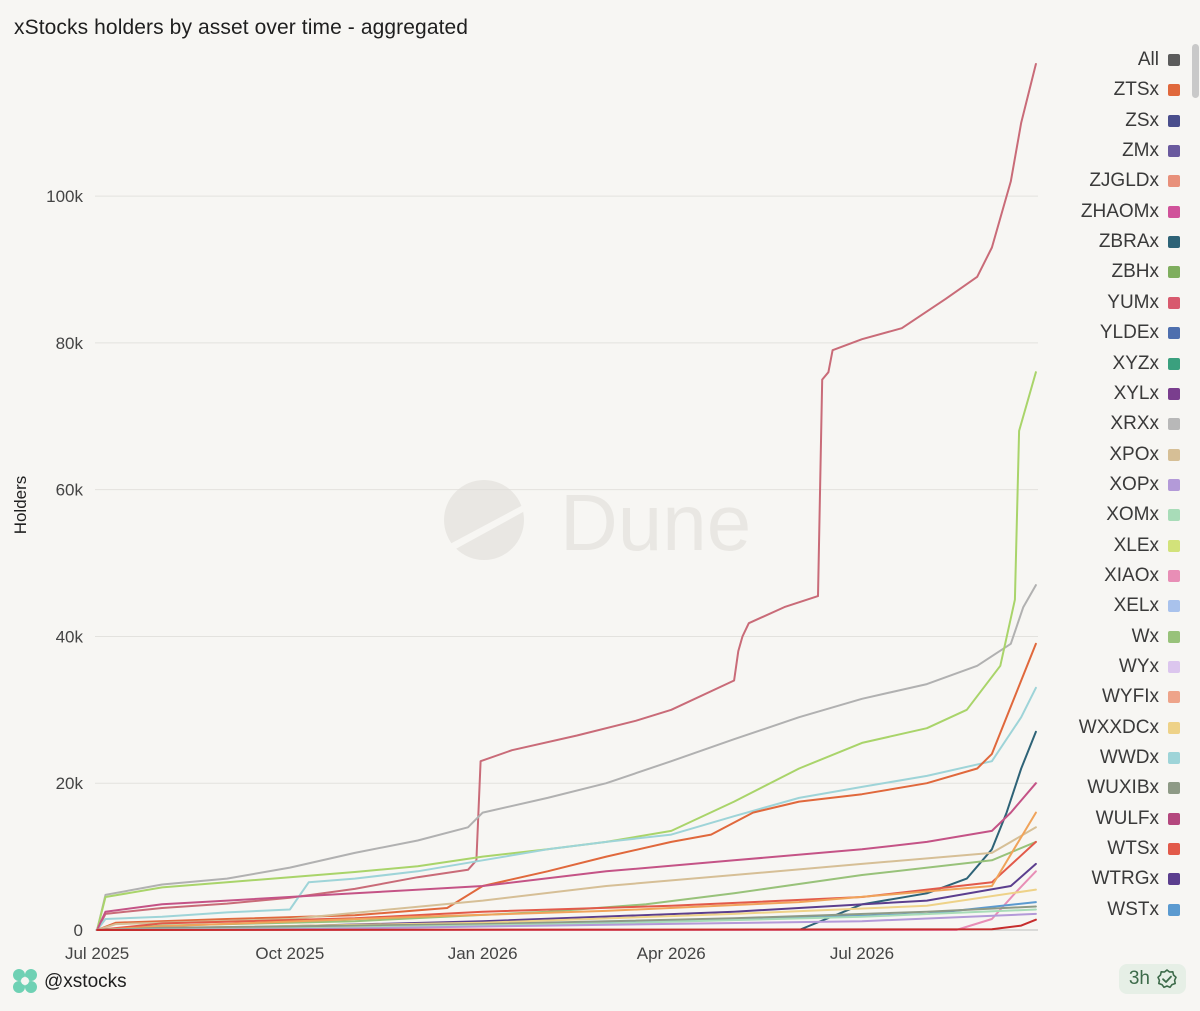  I want to click on legend-label: YLDEx, so click(1129, 333).